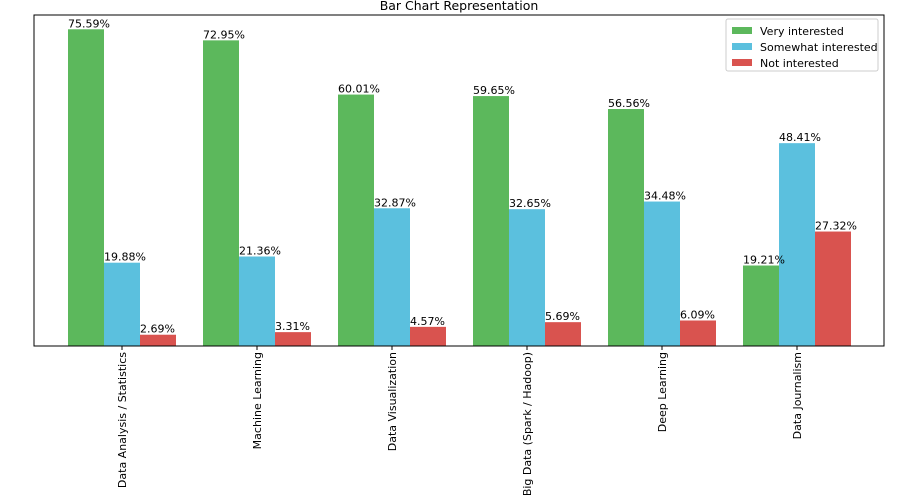 The height and width of the screenshot is (504, 897). I want to click on data-label-4-2: 6.09%, so click(697, 314).